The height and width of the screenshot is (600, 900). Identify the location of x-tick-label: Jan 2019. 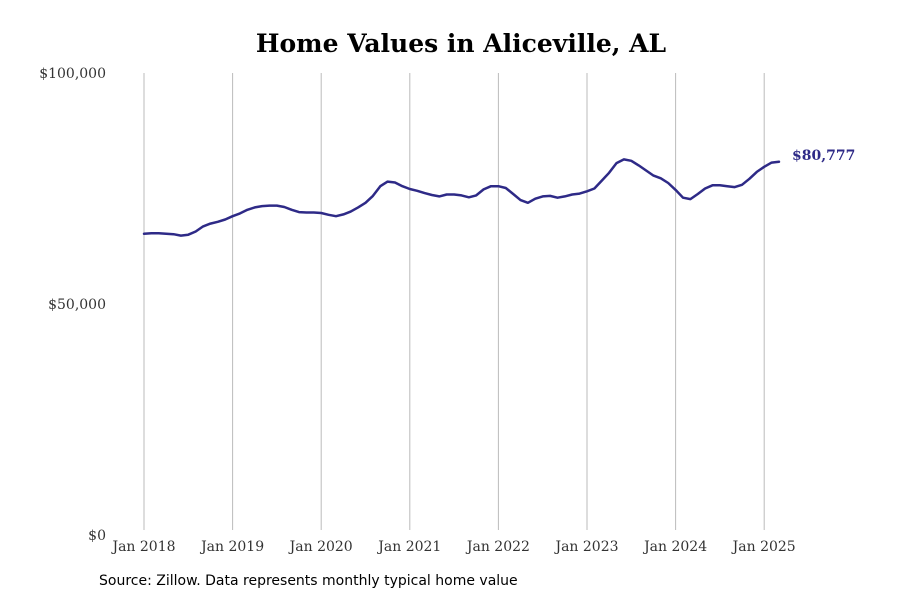
(231, 547).